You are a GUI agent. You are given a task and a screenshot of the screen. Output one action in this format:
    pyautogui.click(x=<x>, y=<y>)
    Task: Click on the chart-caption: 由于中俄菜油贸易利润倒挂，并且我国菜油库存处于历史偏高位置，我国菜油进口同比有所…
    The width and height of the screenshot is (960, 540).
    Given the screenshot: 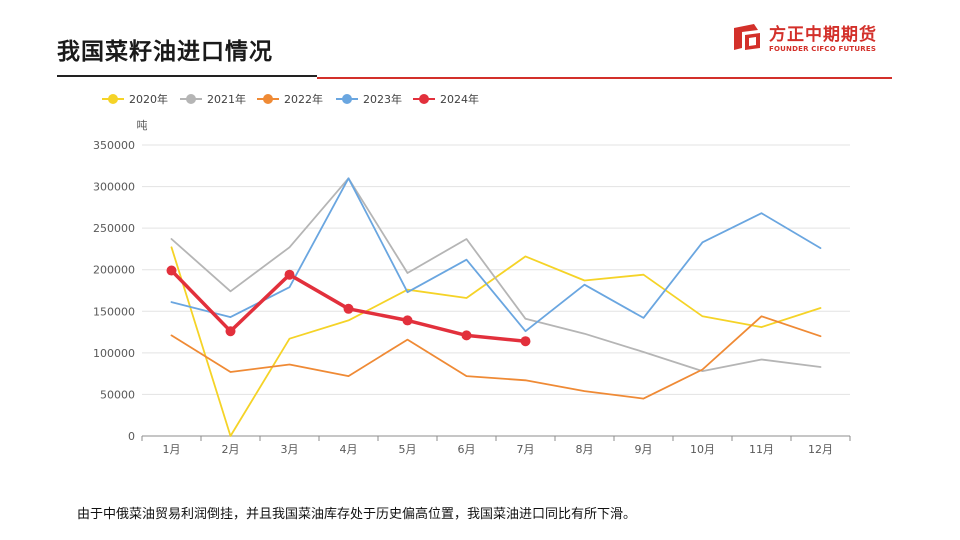 What is the action you would take?
    pyautogui.click(x=357, y=514)
    